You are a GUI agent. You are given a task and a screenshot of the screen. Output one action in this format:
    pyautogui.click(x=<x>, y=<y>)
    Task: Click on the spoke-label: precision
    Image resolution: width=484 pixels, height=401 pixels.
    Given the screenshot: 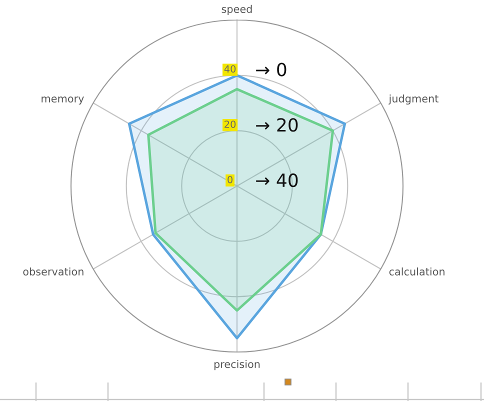 What is the action you would take?
    pyautogui.click(x=237, y=365)
    